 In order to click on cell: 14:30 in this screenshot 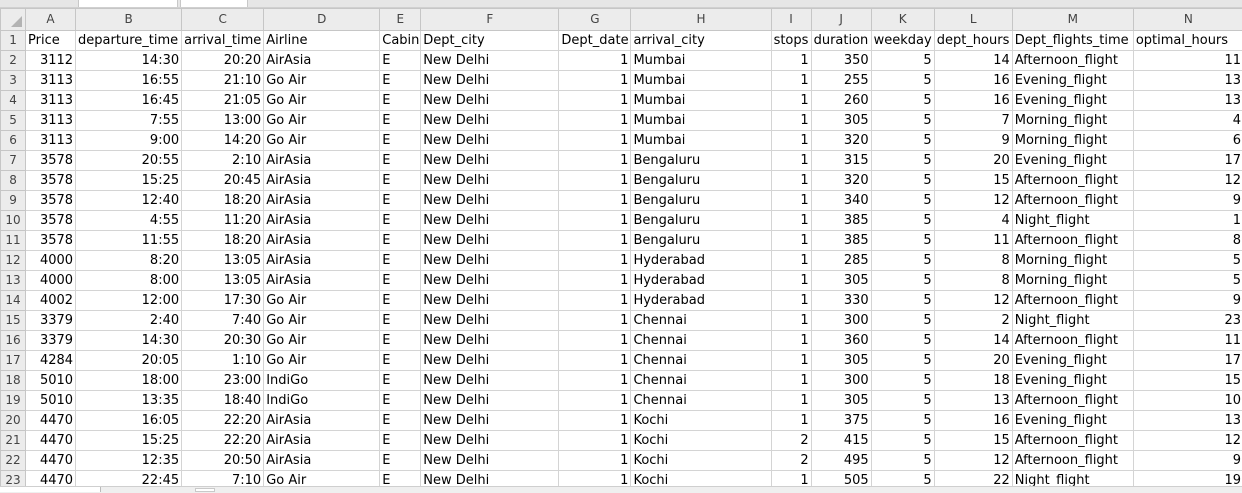, I will do `click(129, 341)`.